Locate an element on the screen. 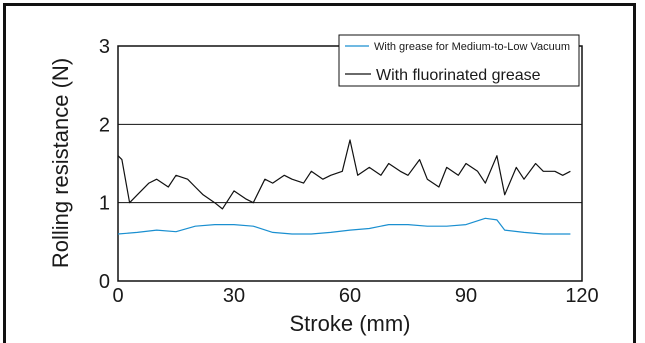 The width and height of the screenshot is (645, 343). x-axis-title: Stroke (mm) is located at coordinates (350, 323).